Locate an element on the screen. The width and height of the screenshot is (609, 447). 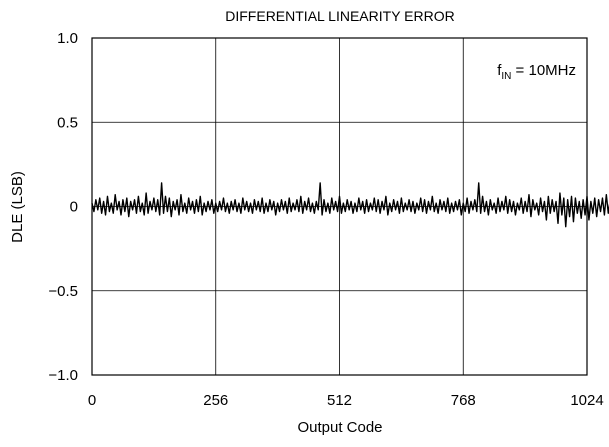
y-axis-label: DLE (LSB) is located at coordinates (17, 207).